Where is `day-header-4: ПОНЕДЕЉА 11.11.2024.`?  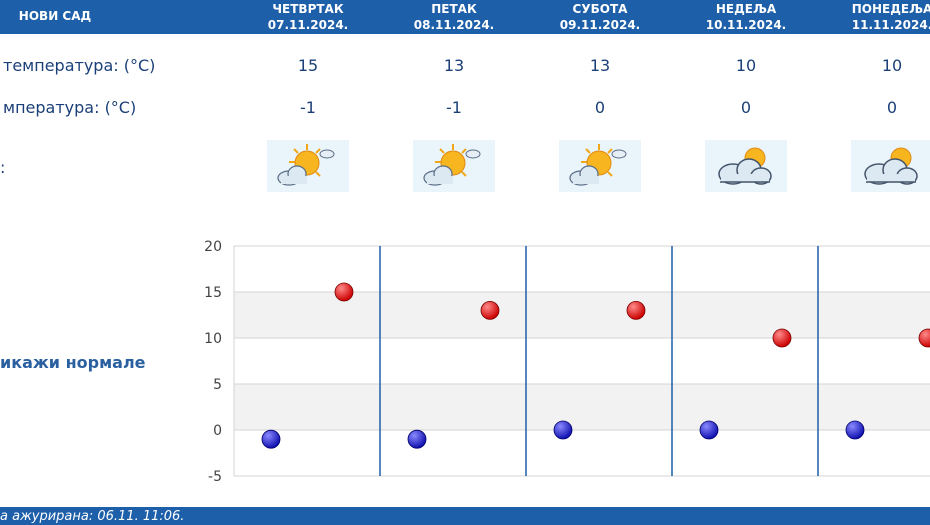 day-header-4: ПОНЕДЕЉА 11.11.2024. is located at coordinates (878, 17).